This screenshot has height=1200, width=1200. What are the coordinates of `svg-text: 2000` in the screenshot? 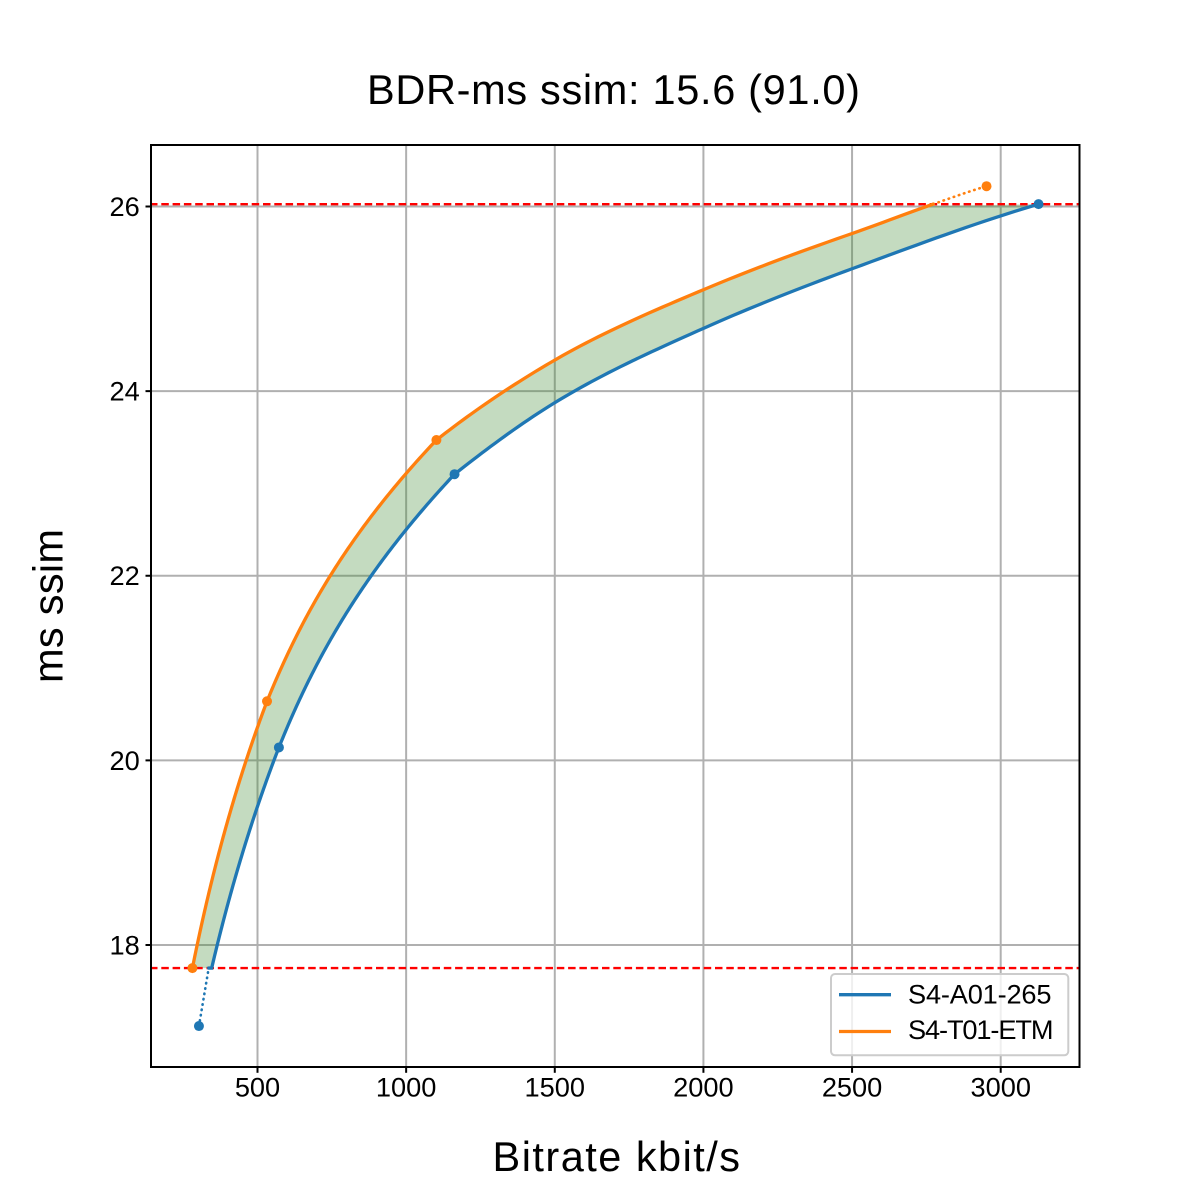 It's located at (703, 1087).